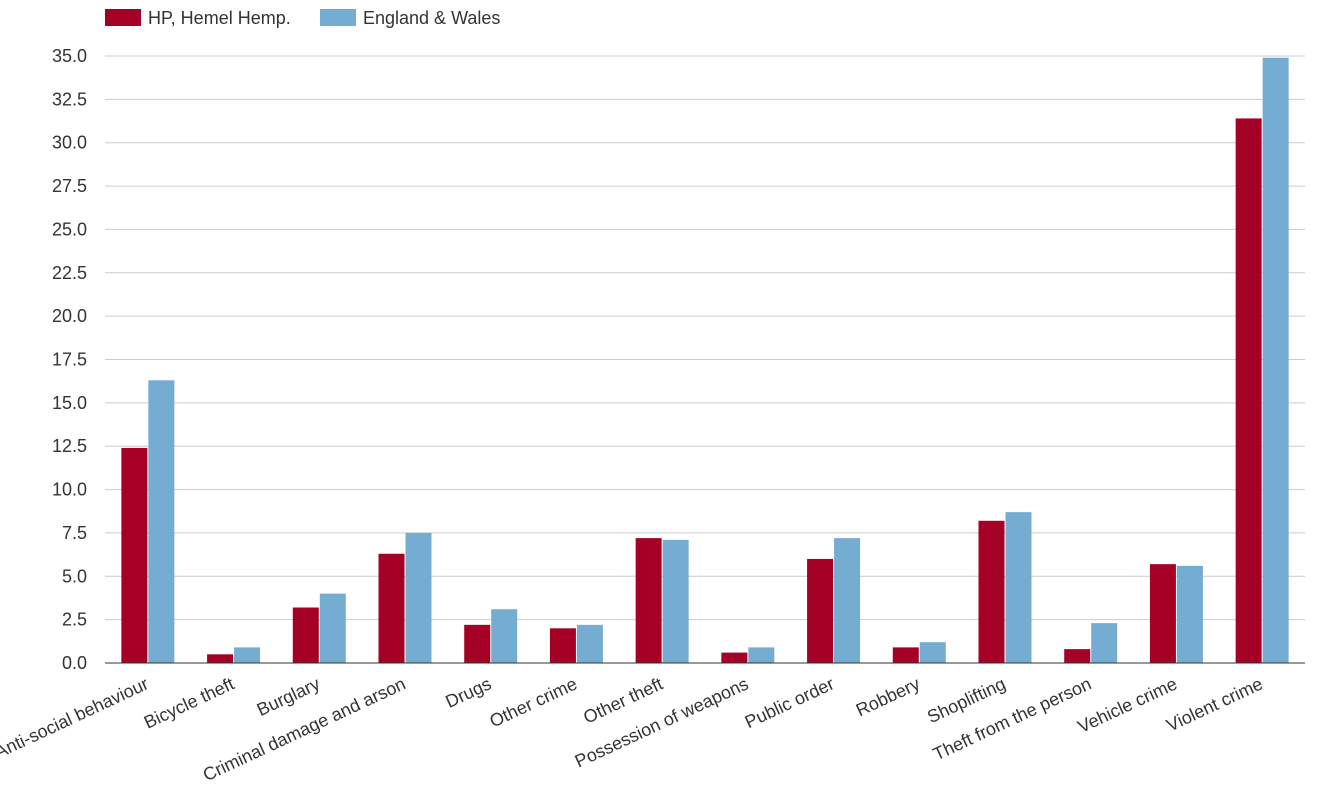 This screenshot has width=1320, height=800. Describe the element at coordinates (74, 663) in the screenshot. I see `y-tick-label: 0.0` at that location.